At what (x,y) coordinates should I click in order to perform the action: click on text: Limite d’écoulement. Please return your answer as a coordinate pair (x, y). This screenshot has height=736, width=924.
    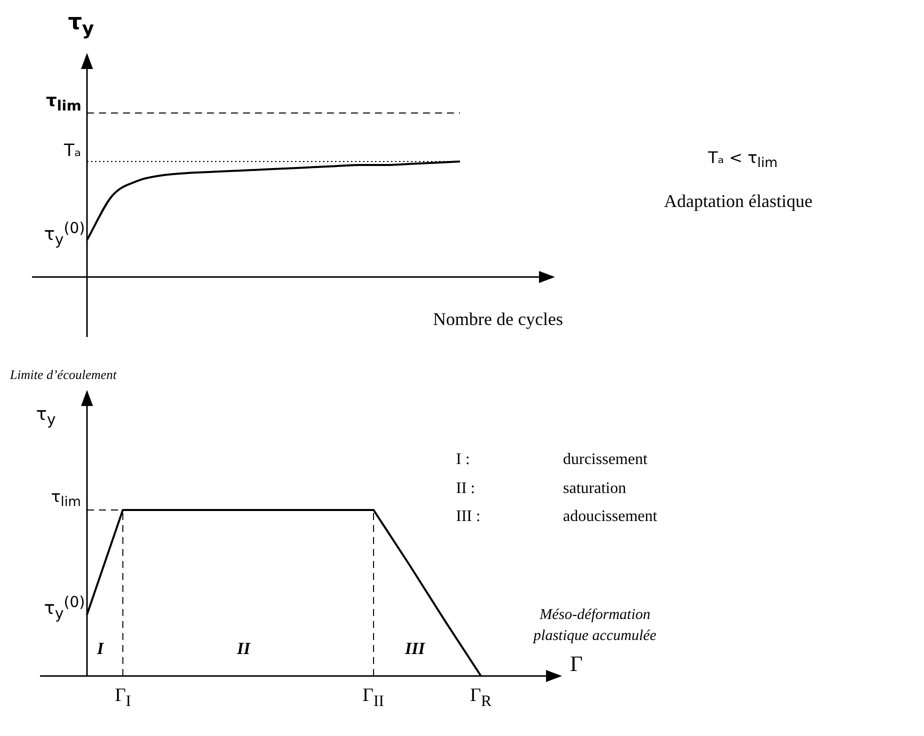
    Looking at the image, I should click on (63, 374).